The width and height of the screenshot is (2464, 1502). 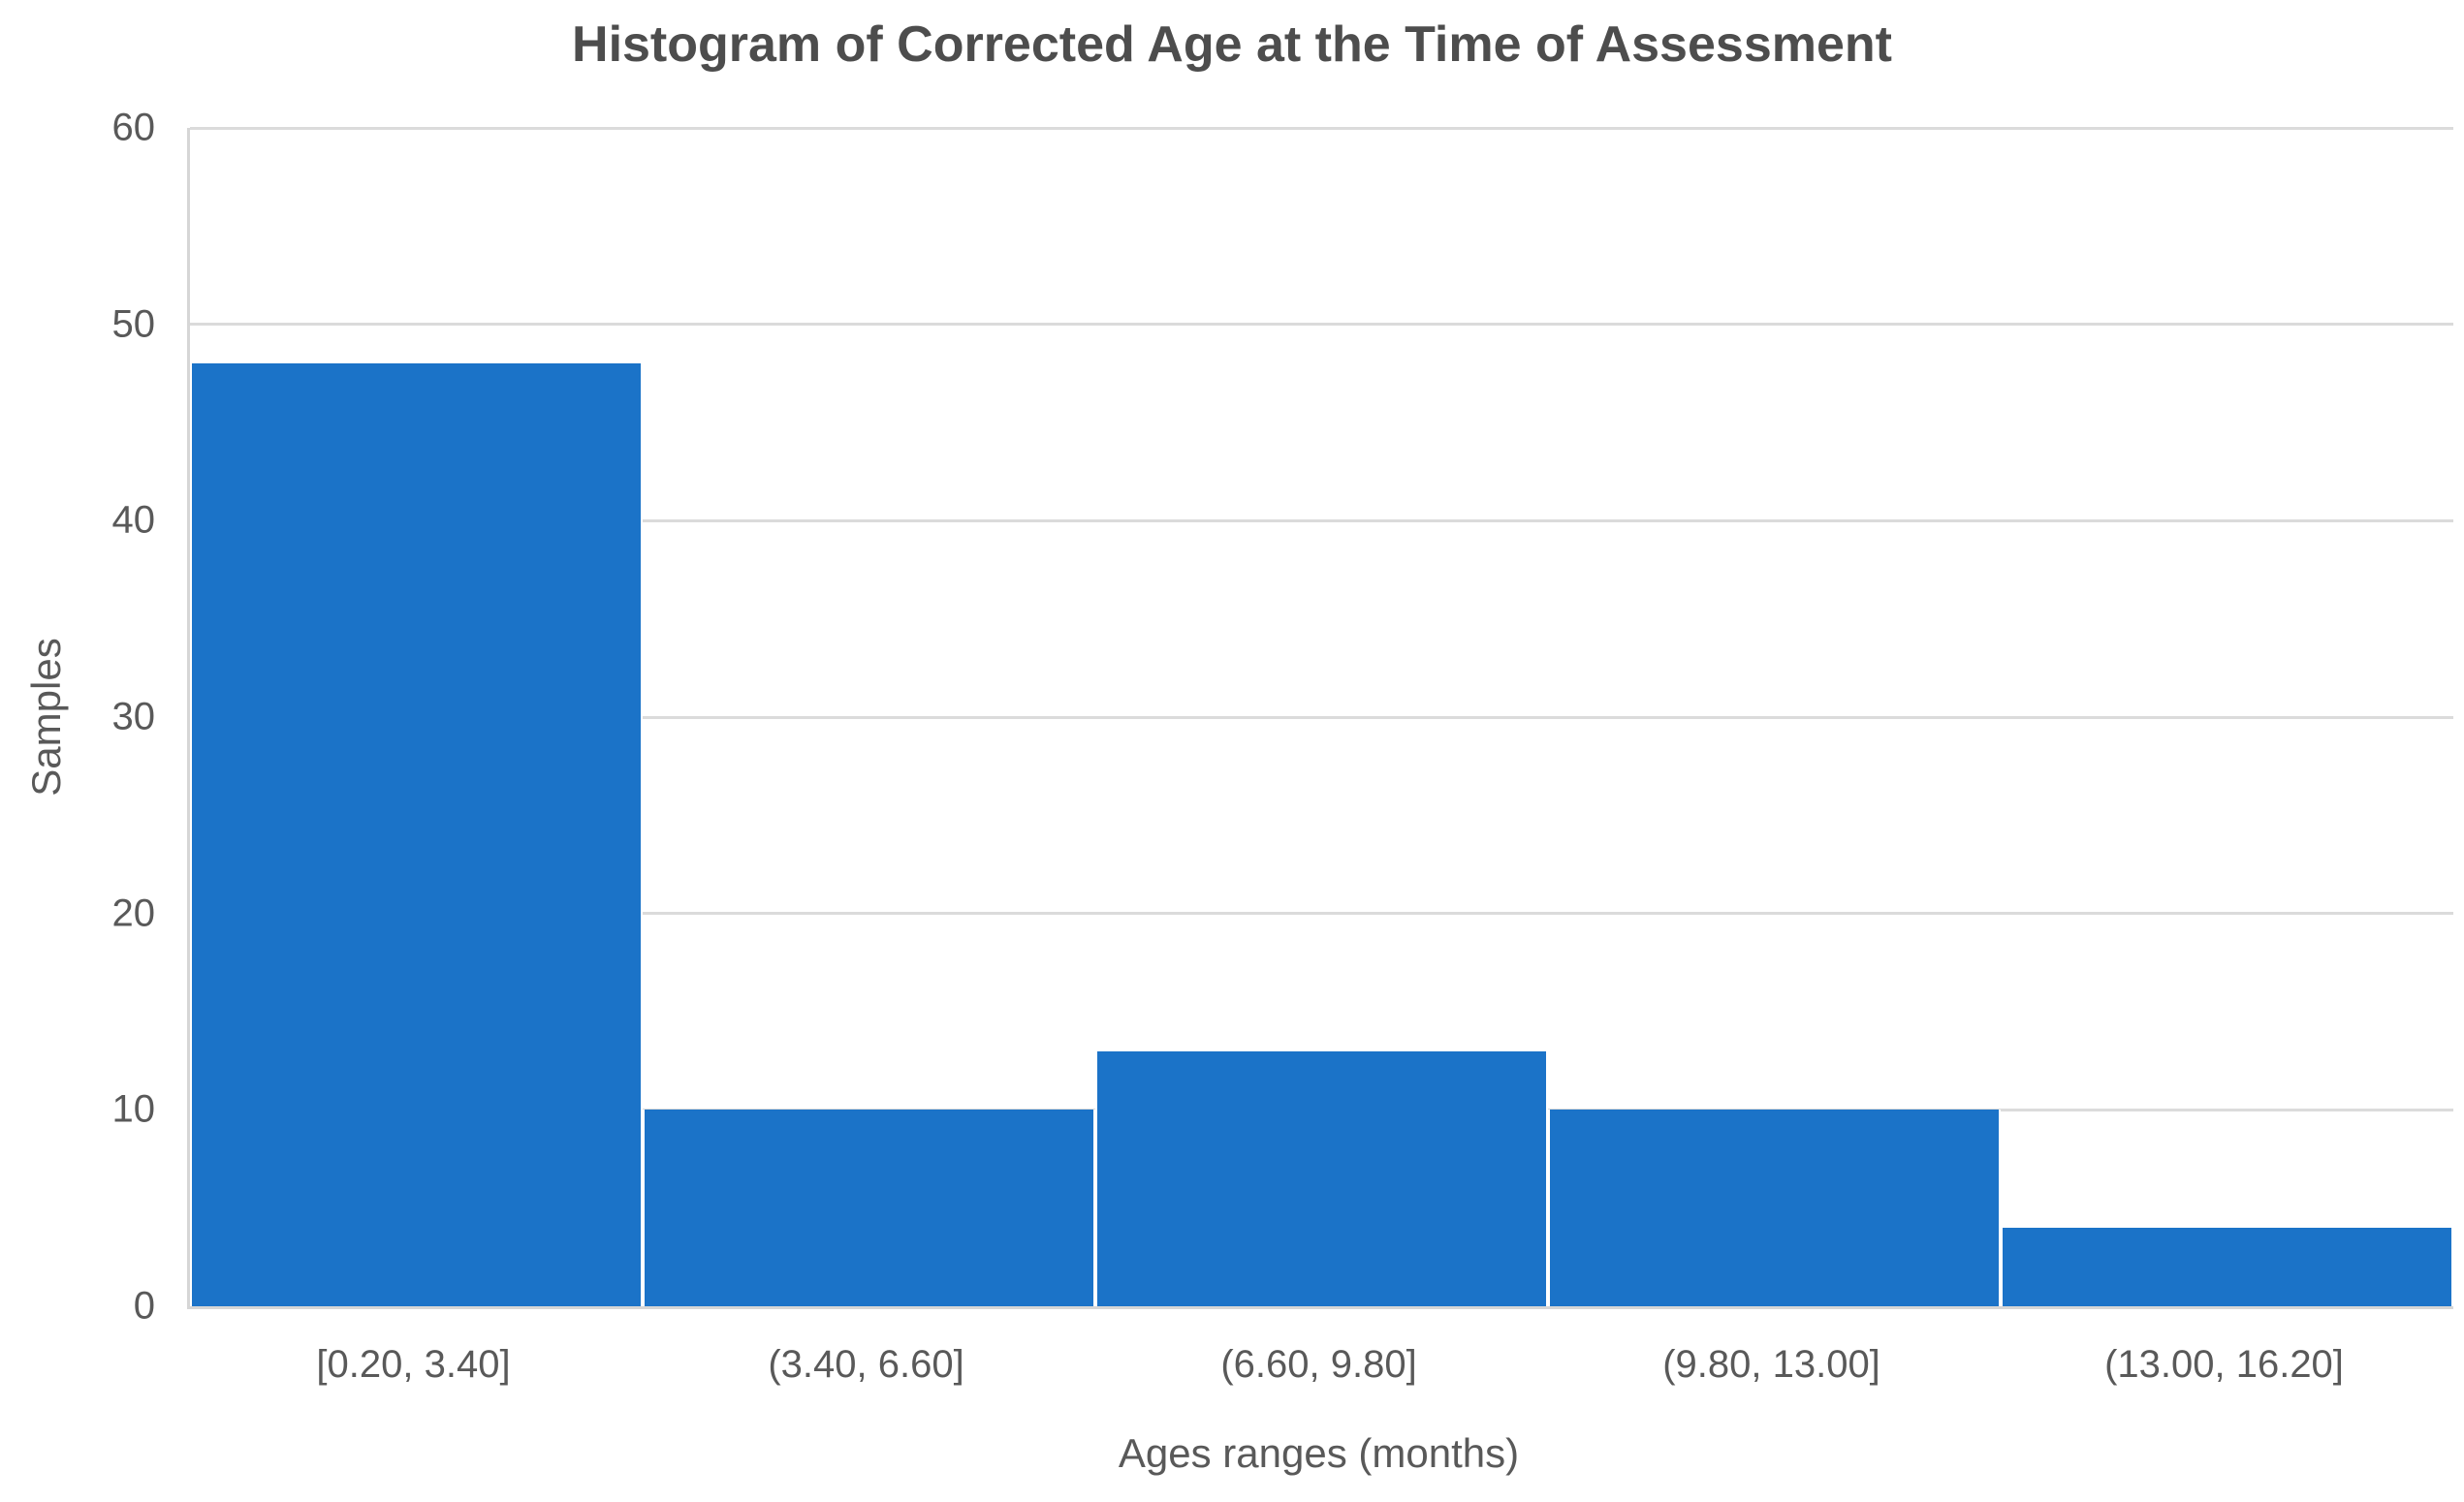 What do you see at coordinates (144, 1306) in the screenshot?
I see `y-tick-label: 0` at bounding box center [144, 1306].